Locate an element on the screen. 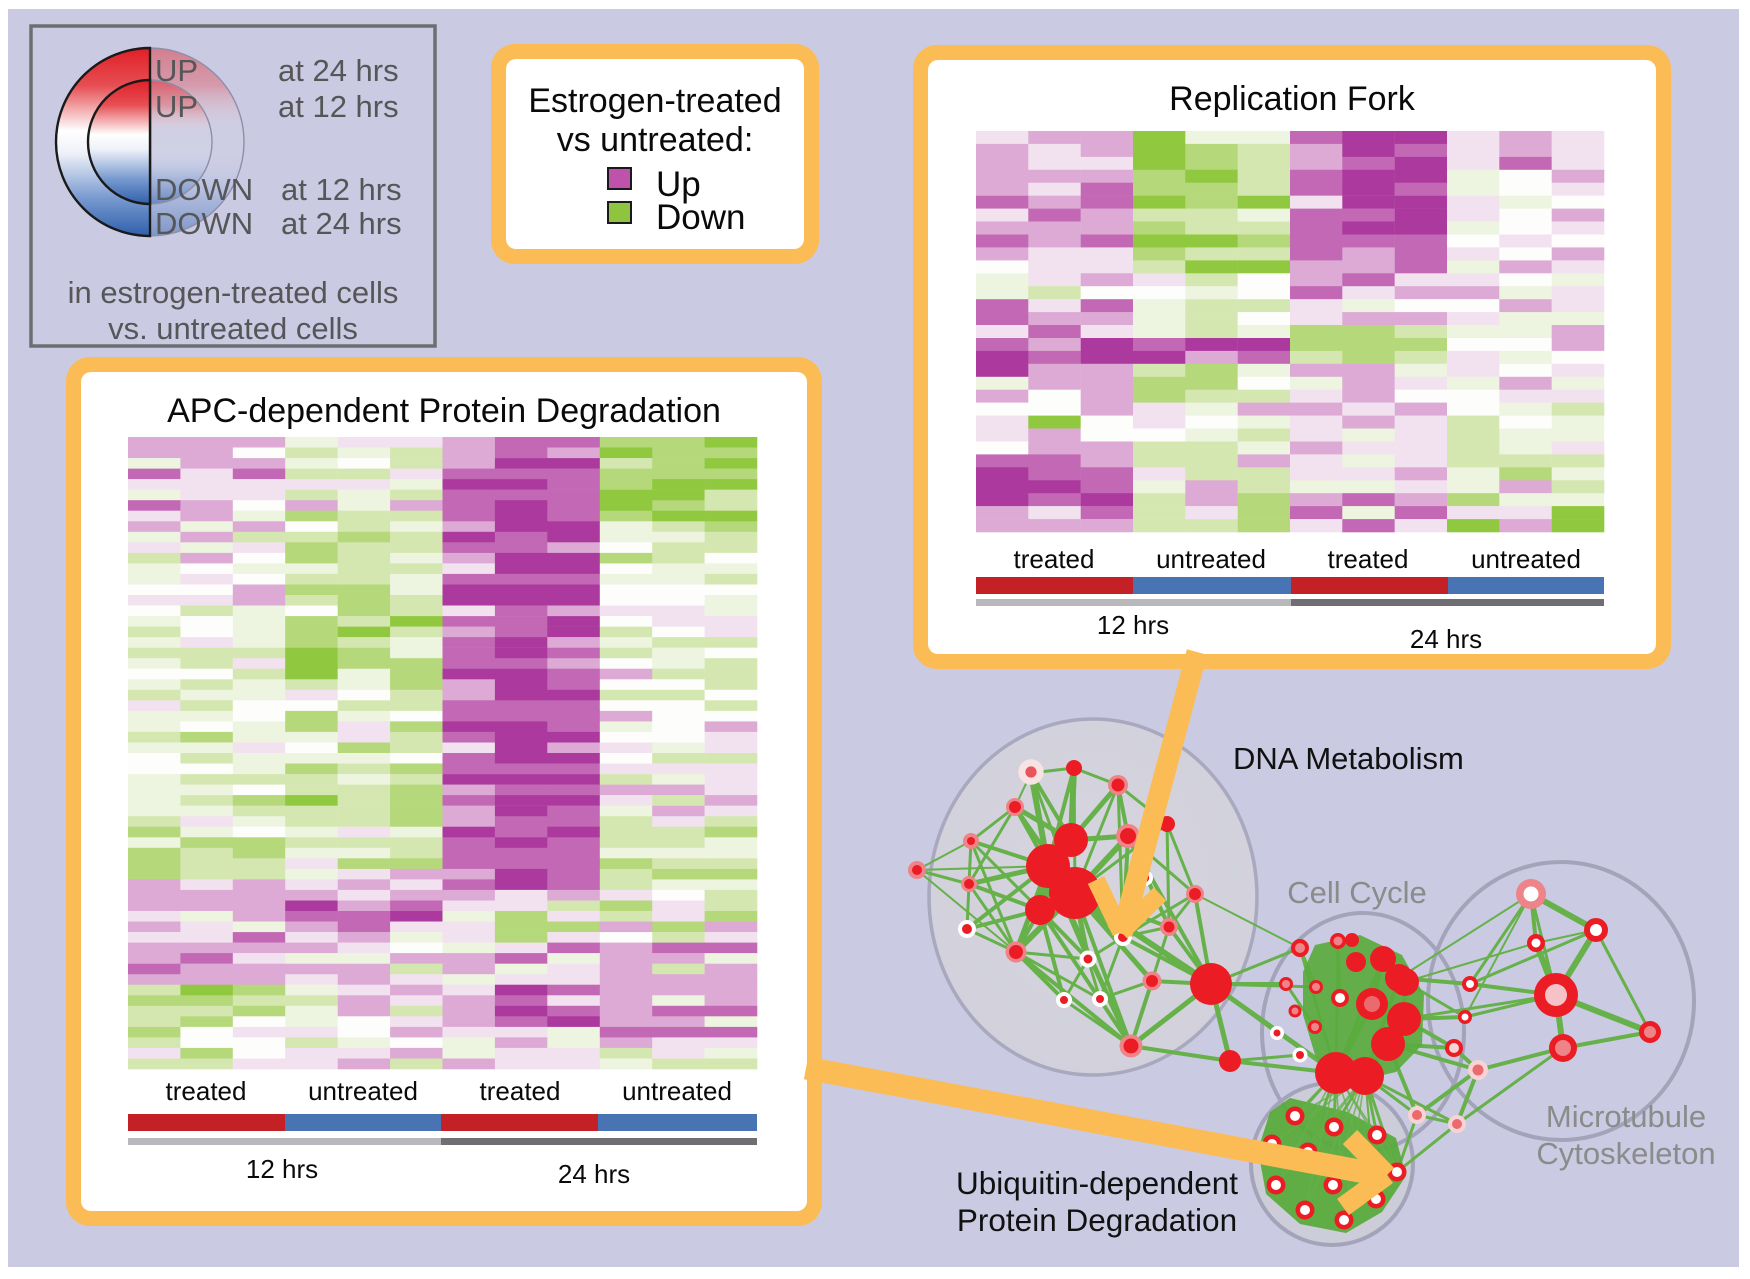 The image size is (1750, 1279). svg-text: Microtubule is located at coordinates (1626, 1116).